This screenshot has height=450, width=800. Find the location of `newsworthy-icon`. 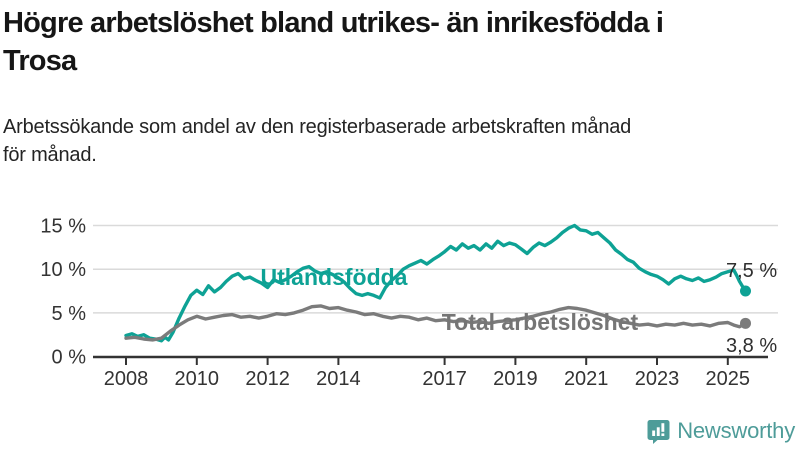

newsworthy-icon is located at coordinates (658, 431).